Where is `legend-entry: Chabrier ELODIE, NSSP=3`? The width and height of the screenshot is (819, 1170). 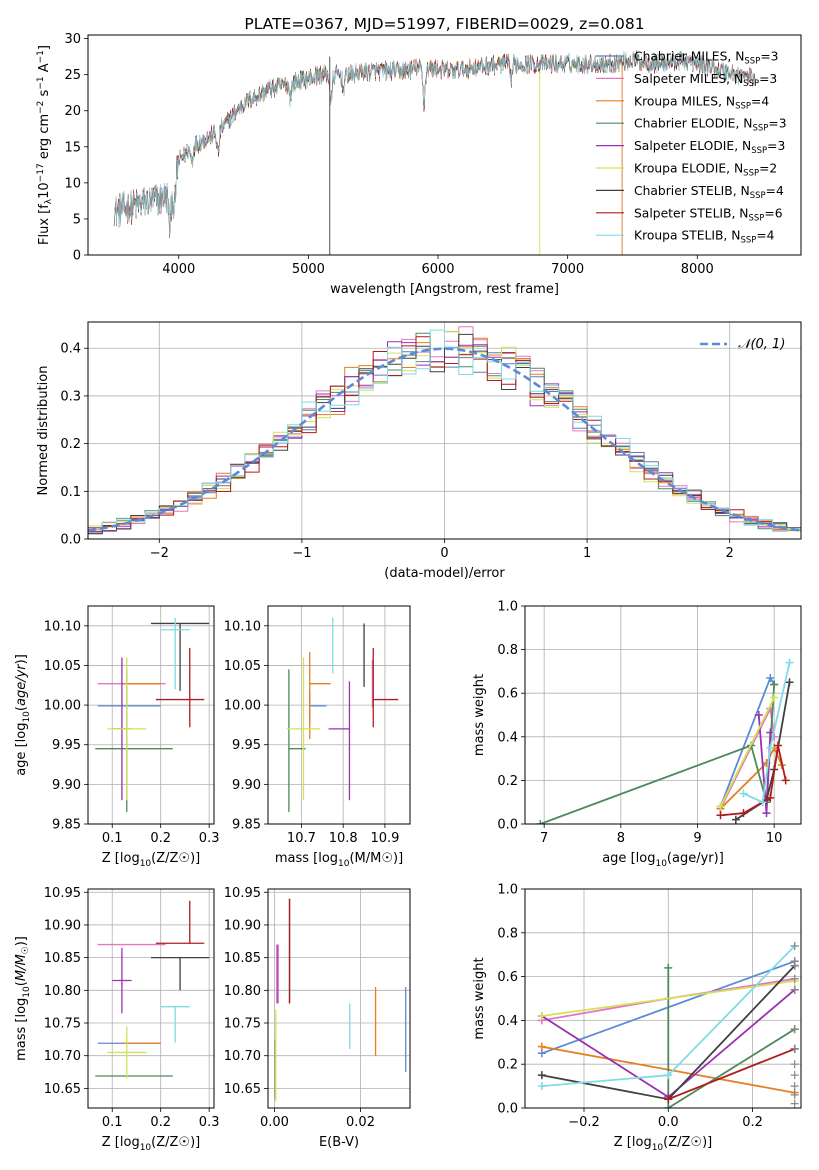
legend-entry: Chabrier ELODIE, NSSP=3 is located at coordinates (710, 125).